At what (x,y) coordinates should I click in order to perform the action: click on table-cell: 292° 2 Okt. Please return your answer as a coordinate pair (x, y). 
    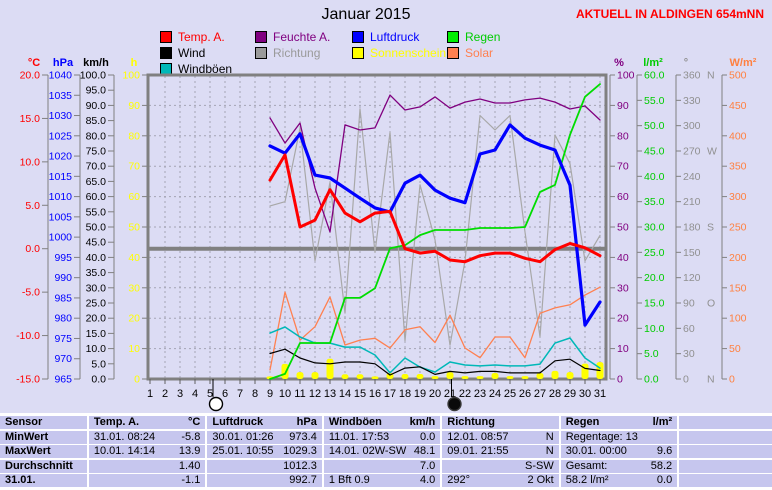
    Looking at the image, I should click on (500, 480).